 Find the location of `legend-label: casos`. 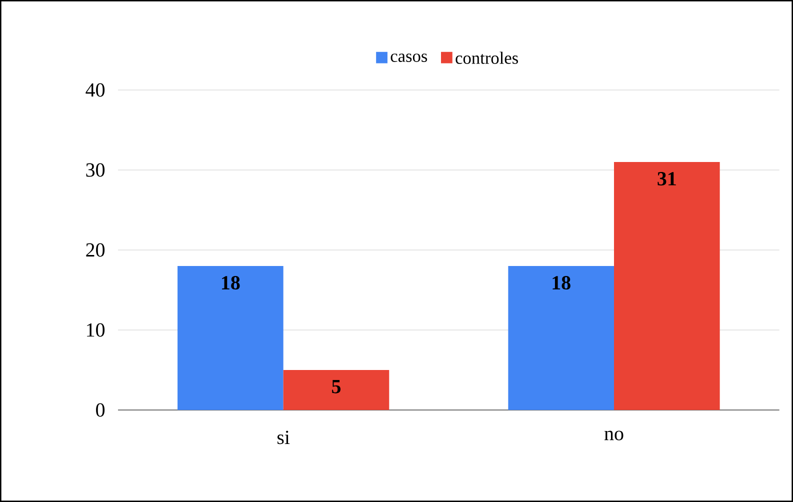

legend-label: casos is located at coordinates (409, 58).